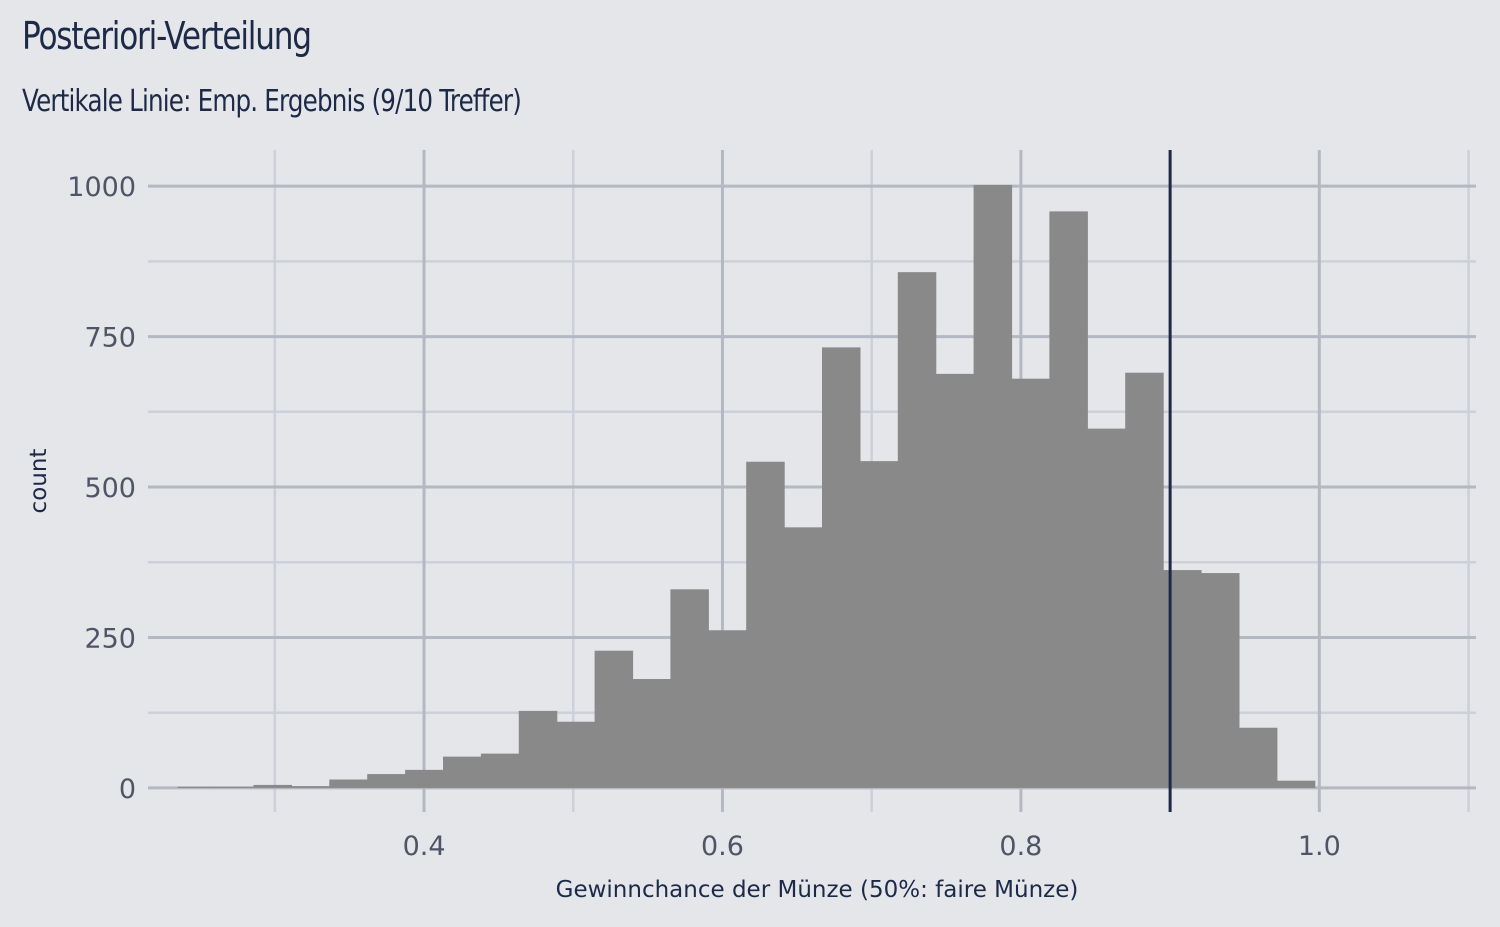 The image size is (1500, 927). What do you see at coordinates (101, 187) in the screenshot?
I see `y-tick-label: 1000` at bounding box center [101, 187].